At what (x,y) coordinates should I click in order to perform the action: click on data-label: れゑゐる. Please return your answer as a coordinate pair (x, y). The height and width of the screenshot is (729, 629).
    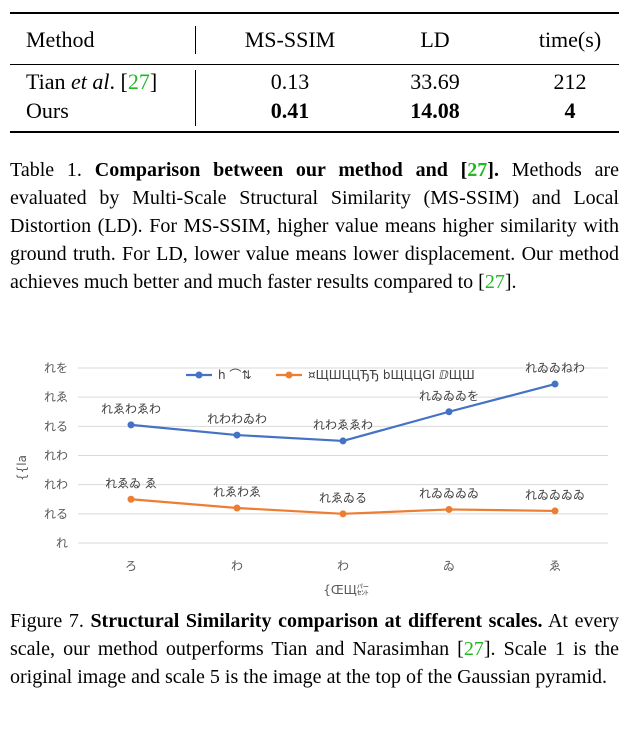
    Looking at the image, I should click on (343, 498).